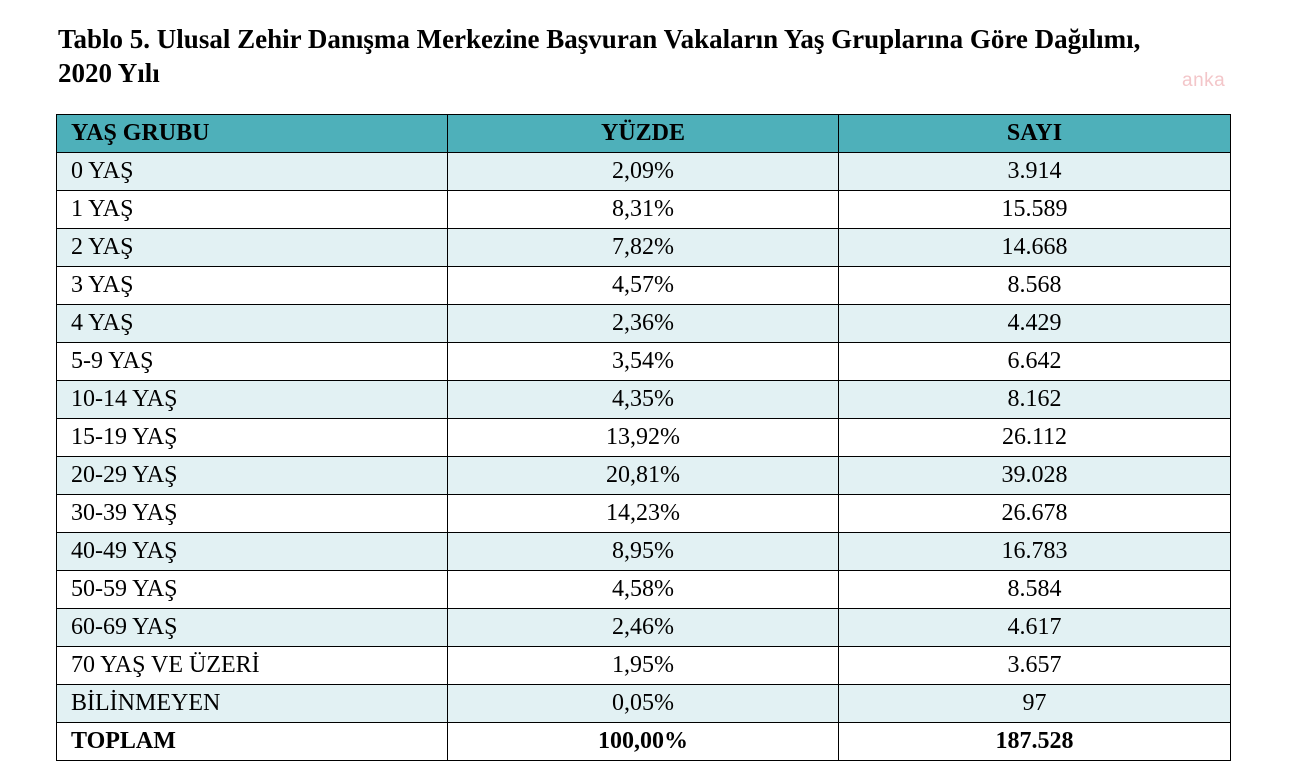 The image size is (1306, 784). I want to click on header-percent: YÜZDE, so click(643, 133).